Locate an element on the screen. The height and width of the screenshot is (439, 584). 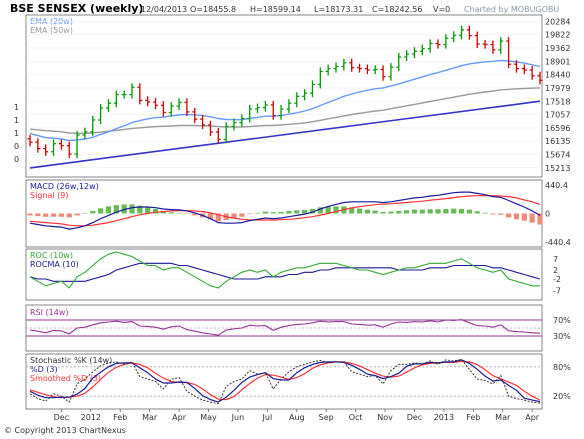
roc-line is located at coordinates (284, 270).